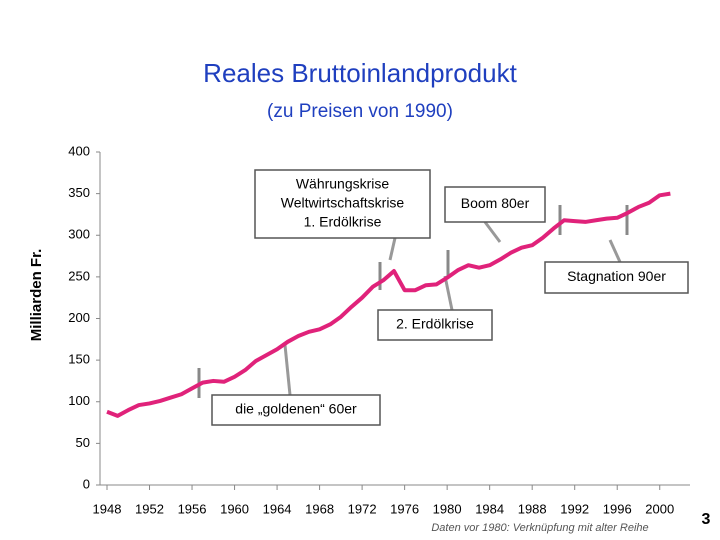 This screenshot has height=540, width=720. What do you see at coordinates (234, 508) in the screenshot?
I see `x-tick-label: 1960` at bounding box center [234, 508].